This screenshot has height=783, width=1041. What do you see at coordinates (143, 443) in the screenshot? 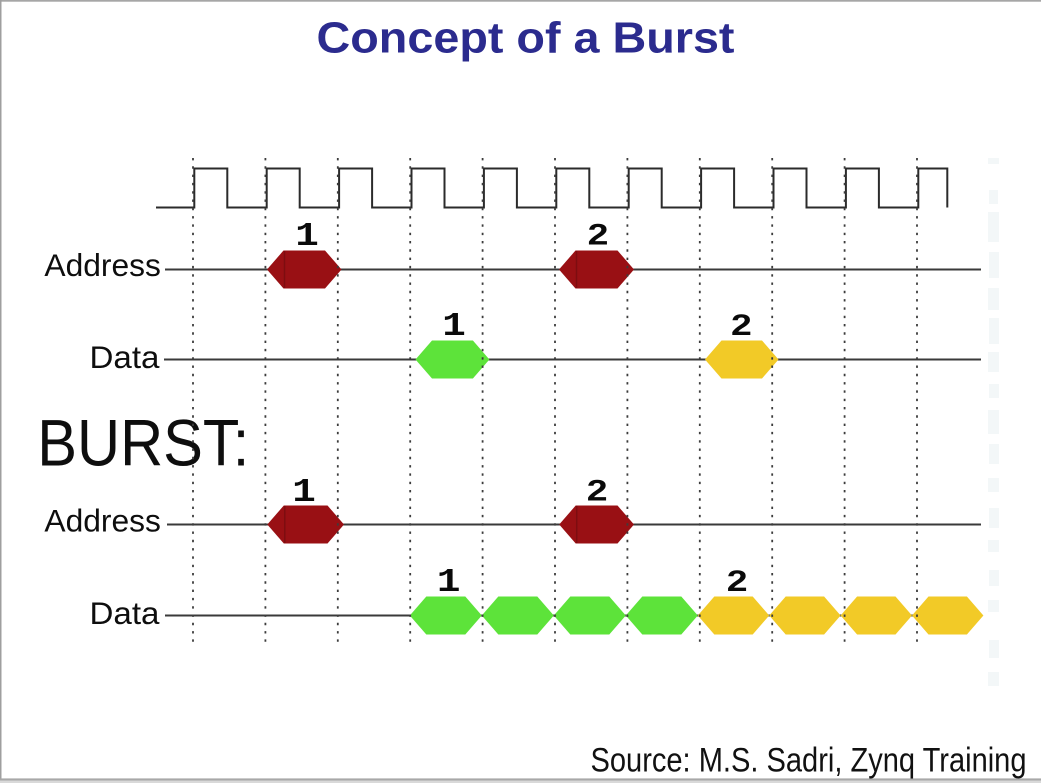
I see `svg-text: BURST:` at bounding box center [143, 443].